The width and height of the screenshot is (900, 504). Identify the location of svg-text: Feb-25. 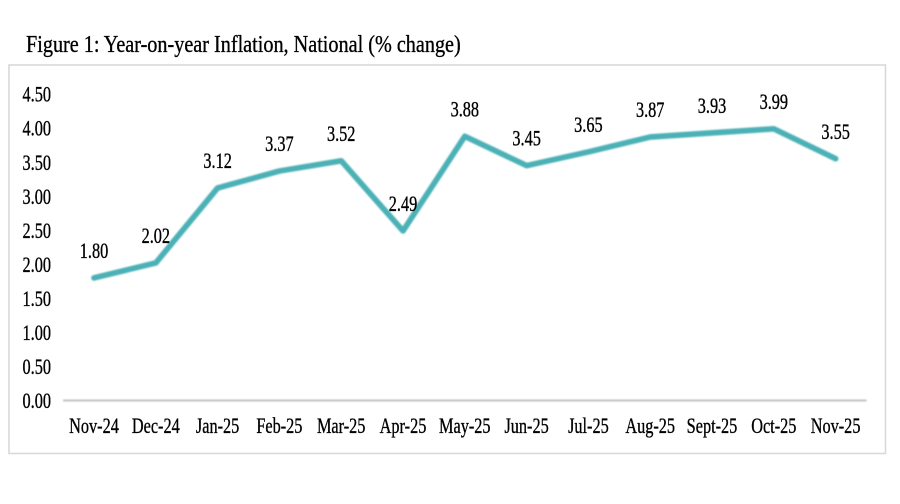
(279, 427).